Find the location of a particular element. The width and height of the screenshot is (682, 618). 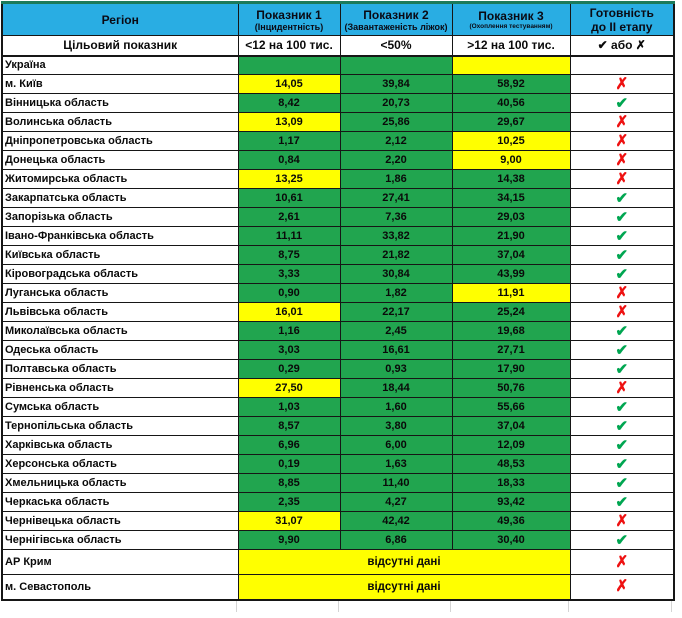

value-cell: 0,90 is located at coordinates (289, 293).